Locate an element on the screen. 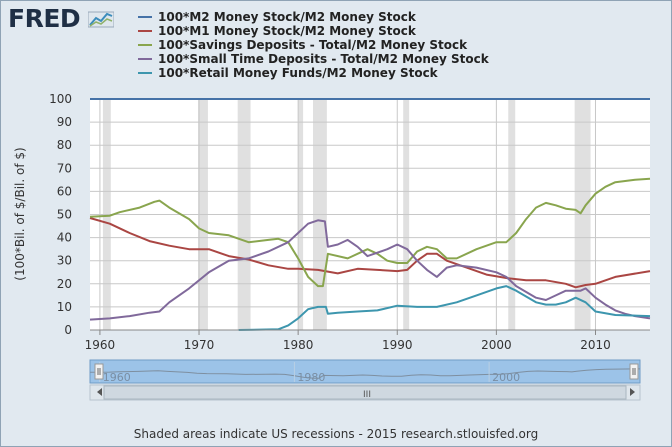  legend-label: 100*M1 Money Stock/M2 Money Stock is located at coordinates (287, 31).